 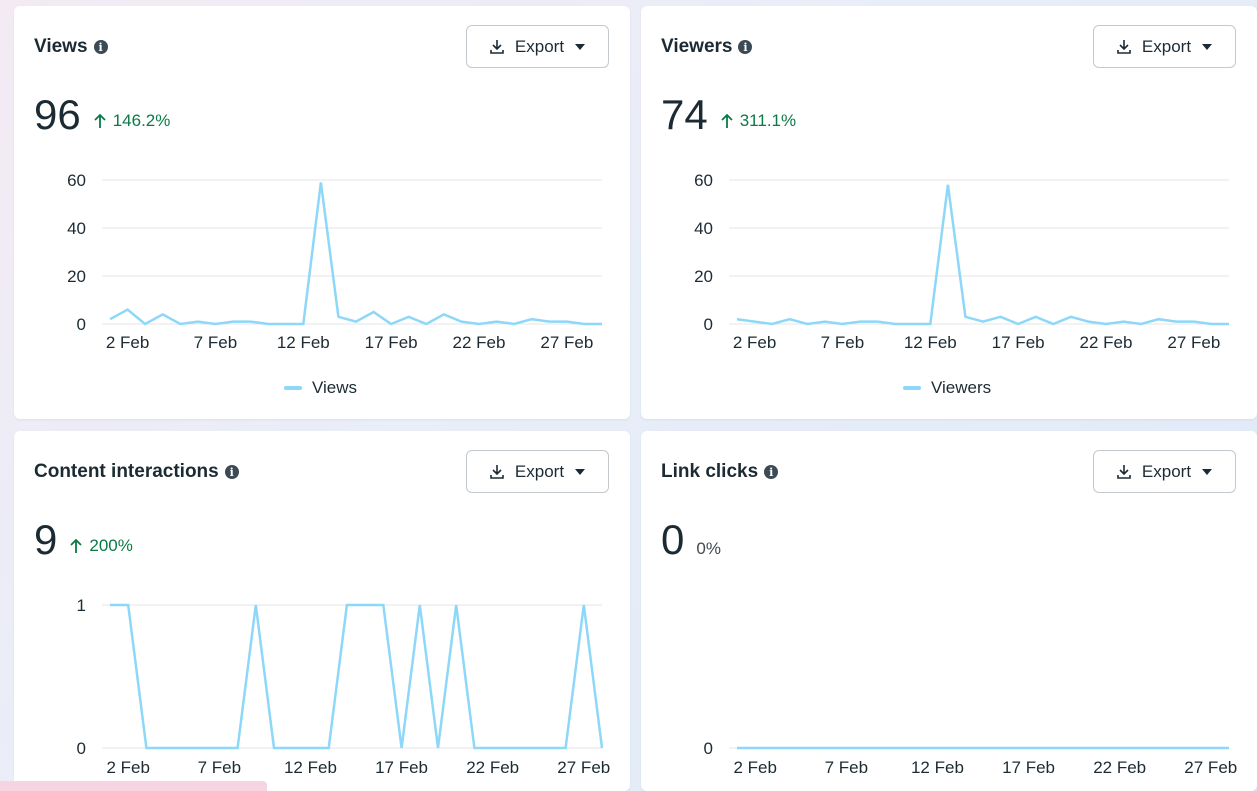 I want to click on chart-legend: Views, so click(x=320, y=388).